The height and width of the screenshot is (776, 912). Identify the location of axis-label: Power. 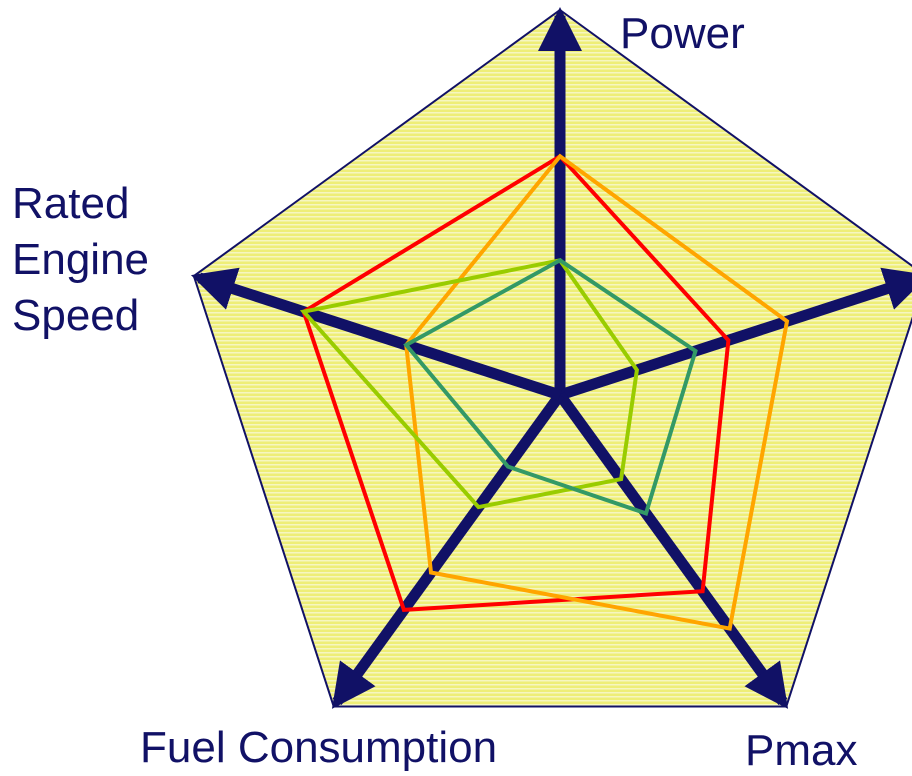
(682, 33).